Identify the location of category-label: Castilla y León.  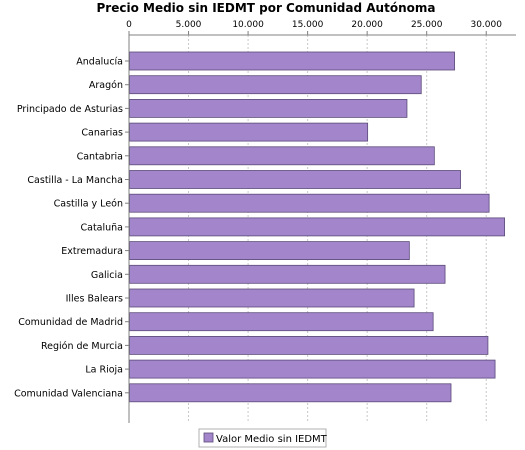
(88, 204).